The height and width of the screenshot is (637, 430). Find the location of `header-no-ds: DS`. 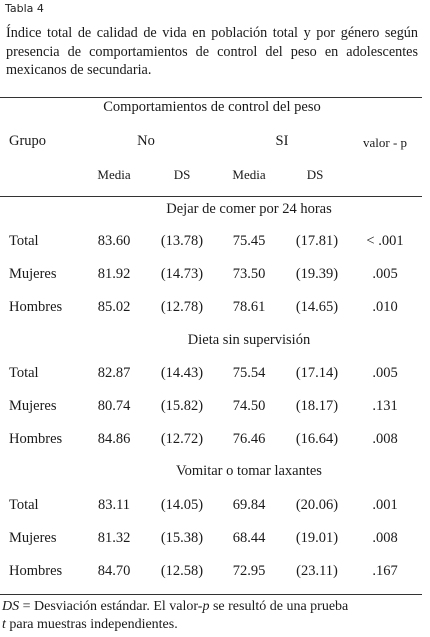

header-no-ds: DS is located at coordinates (182, 174).